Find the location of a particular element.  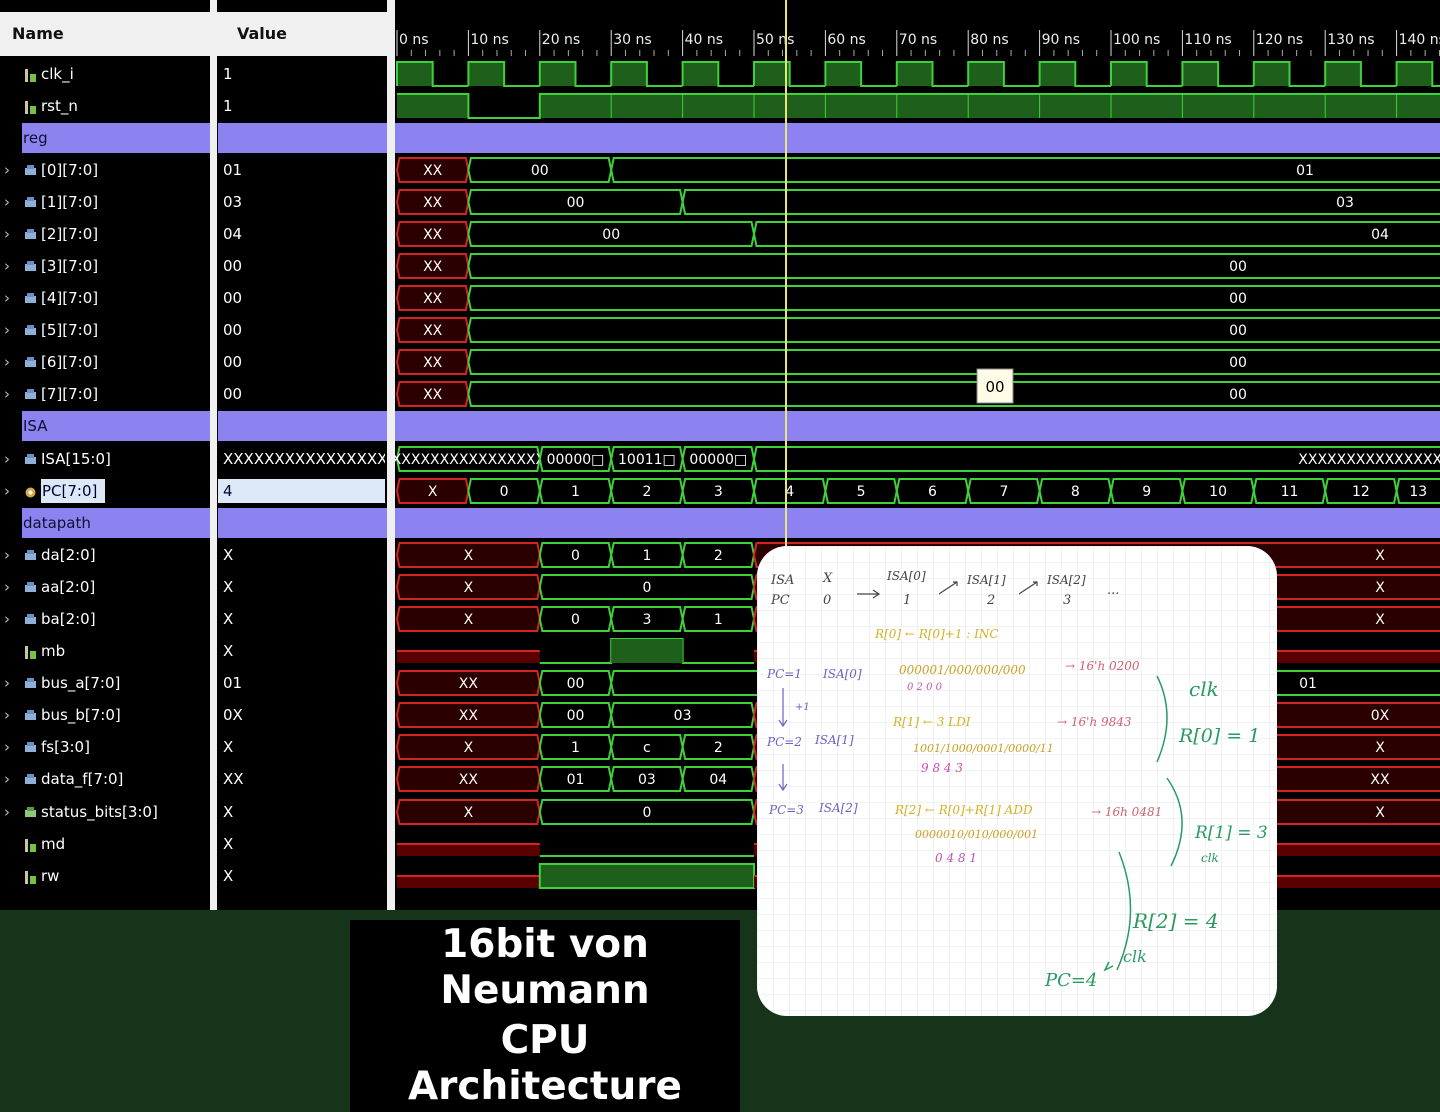

signal-row-reg-0: › [0][7:0] 01 is located at coordinates (195, 170).